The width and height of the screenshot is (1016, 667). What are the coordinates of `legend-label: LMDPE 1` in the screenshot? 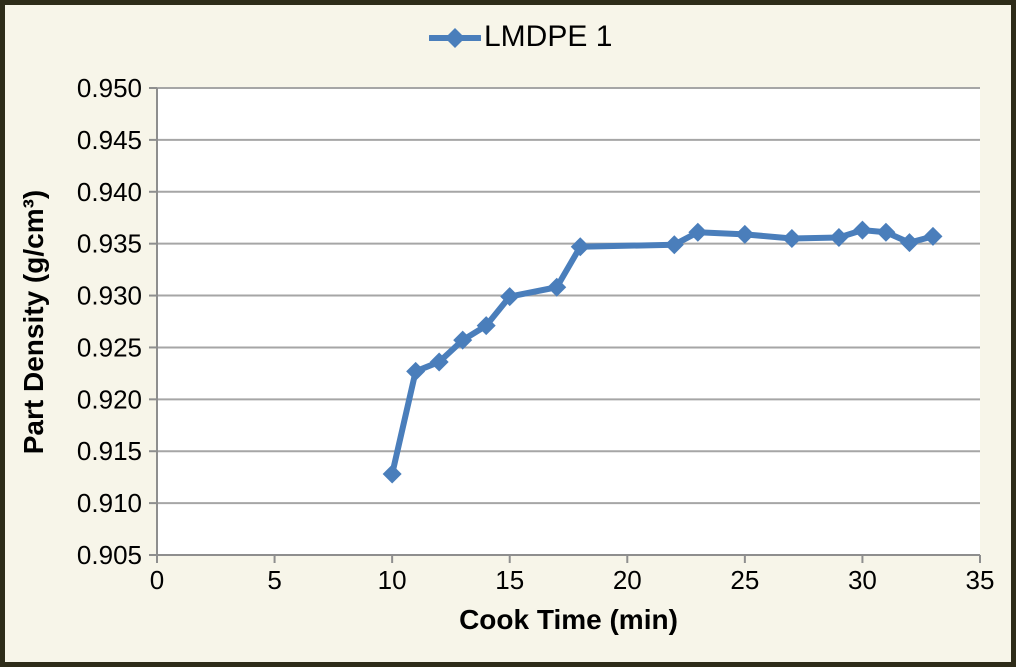 It's located at (548, 36).